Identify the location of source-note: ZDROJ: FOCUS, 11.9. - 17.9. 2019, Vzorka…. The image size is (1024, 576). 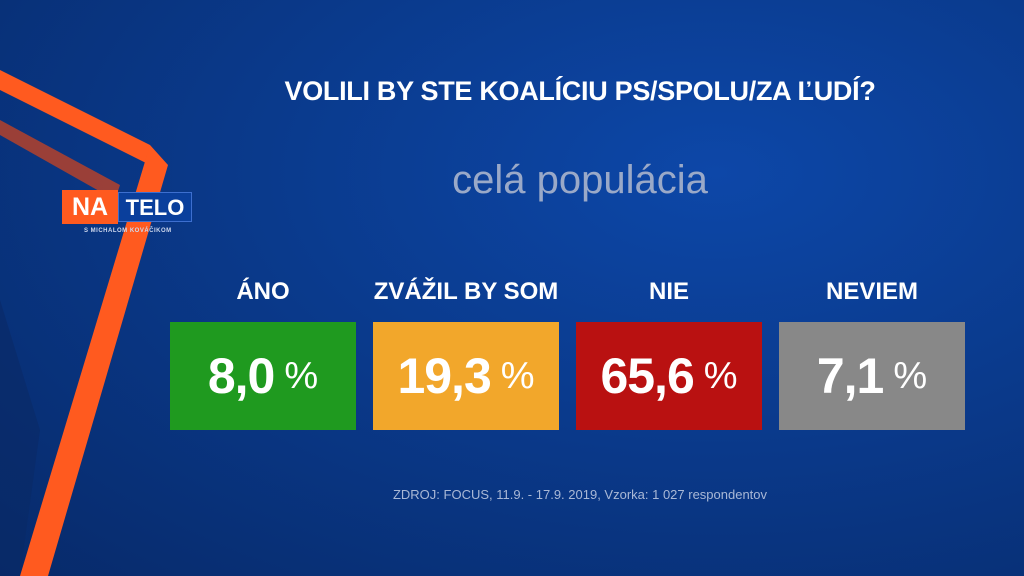
(580, 494).